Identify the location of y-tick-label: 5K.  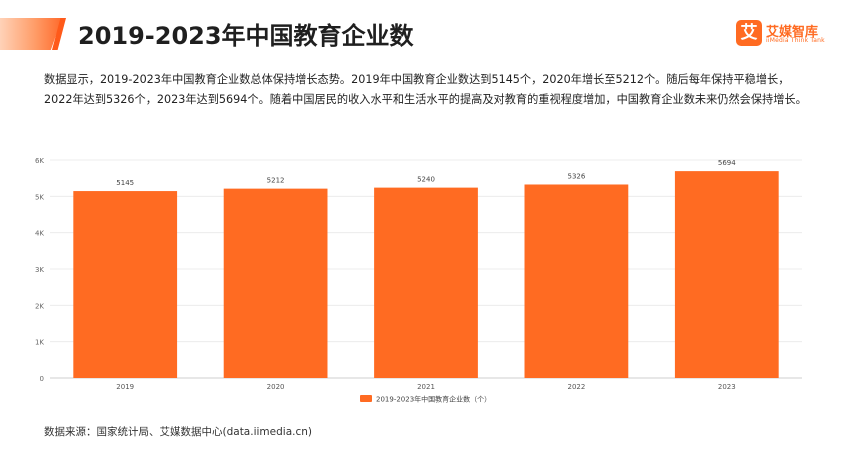
(39, 197).